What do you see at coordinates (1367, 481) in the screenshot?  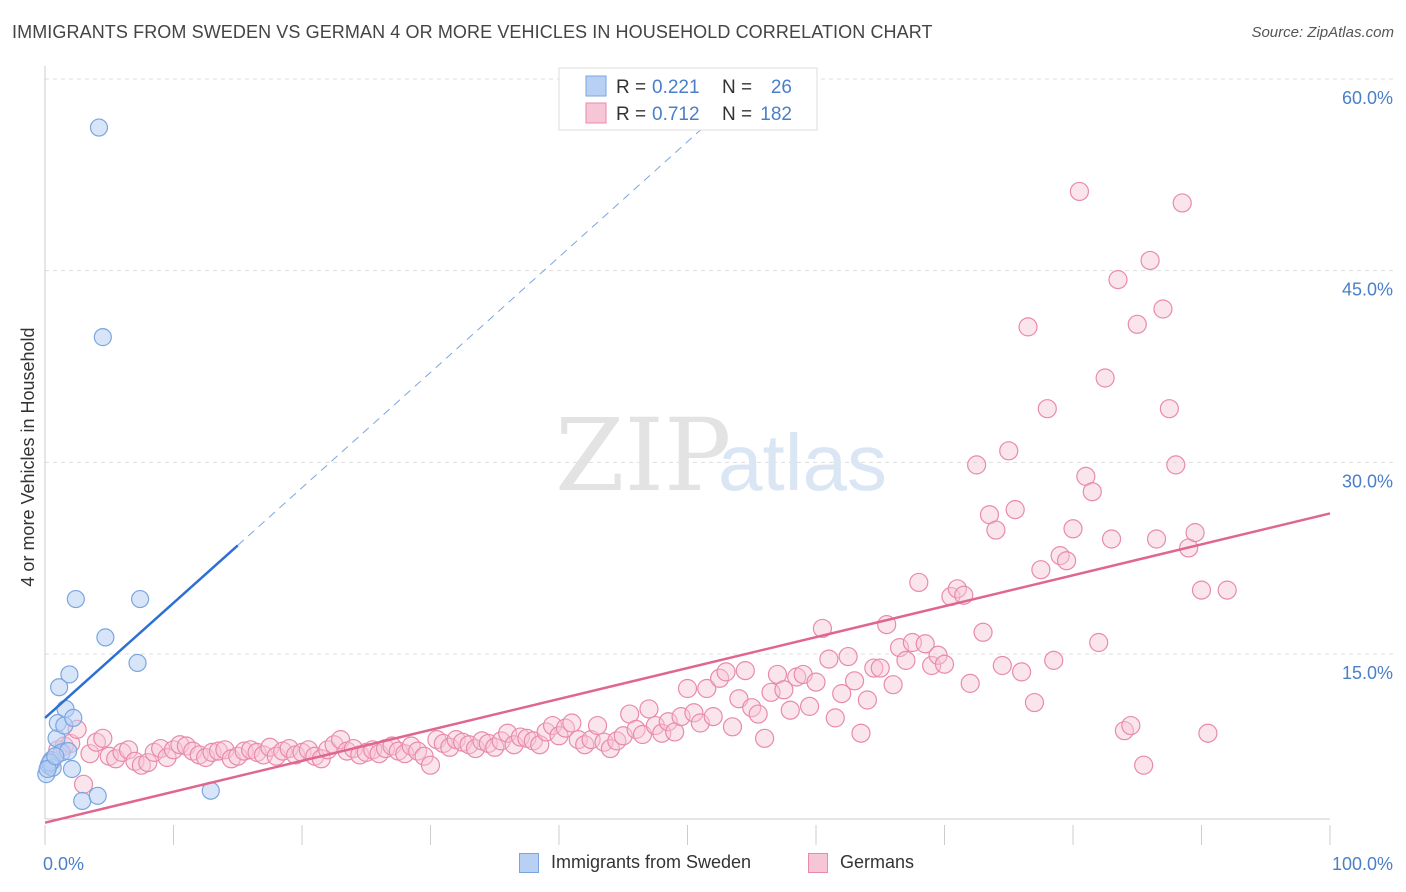 I see `y-tick-label: 30.0%` at bounding box center [1367, 481].